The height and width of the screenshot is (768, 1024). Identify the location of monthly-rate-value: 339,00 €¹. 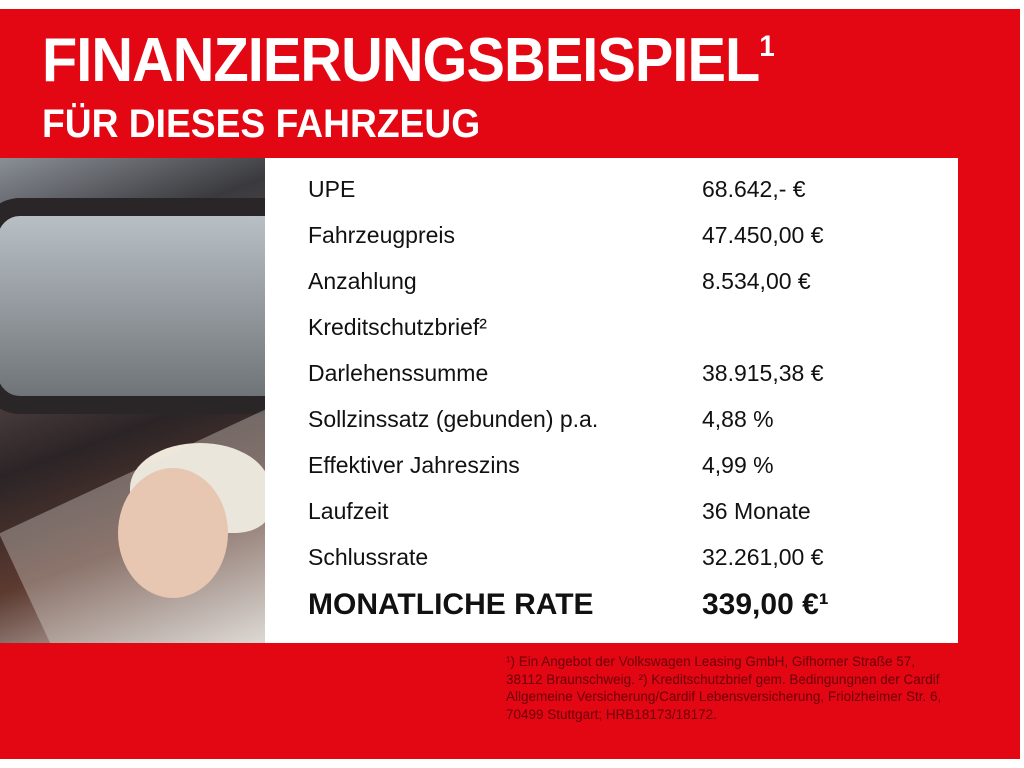
(765, 604).